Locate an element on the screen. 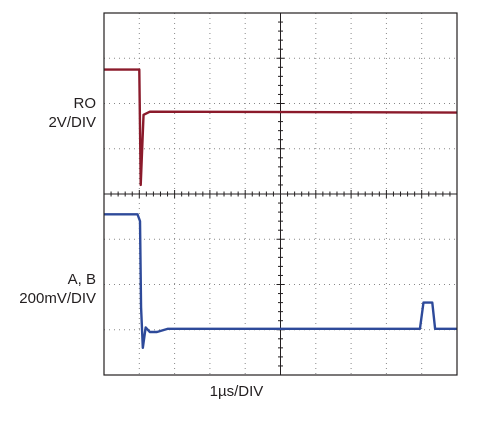  ro-channel-label: RO 2V/DIV is located at coordinates (72, 113).